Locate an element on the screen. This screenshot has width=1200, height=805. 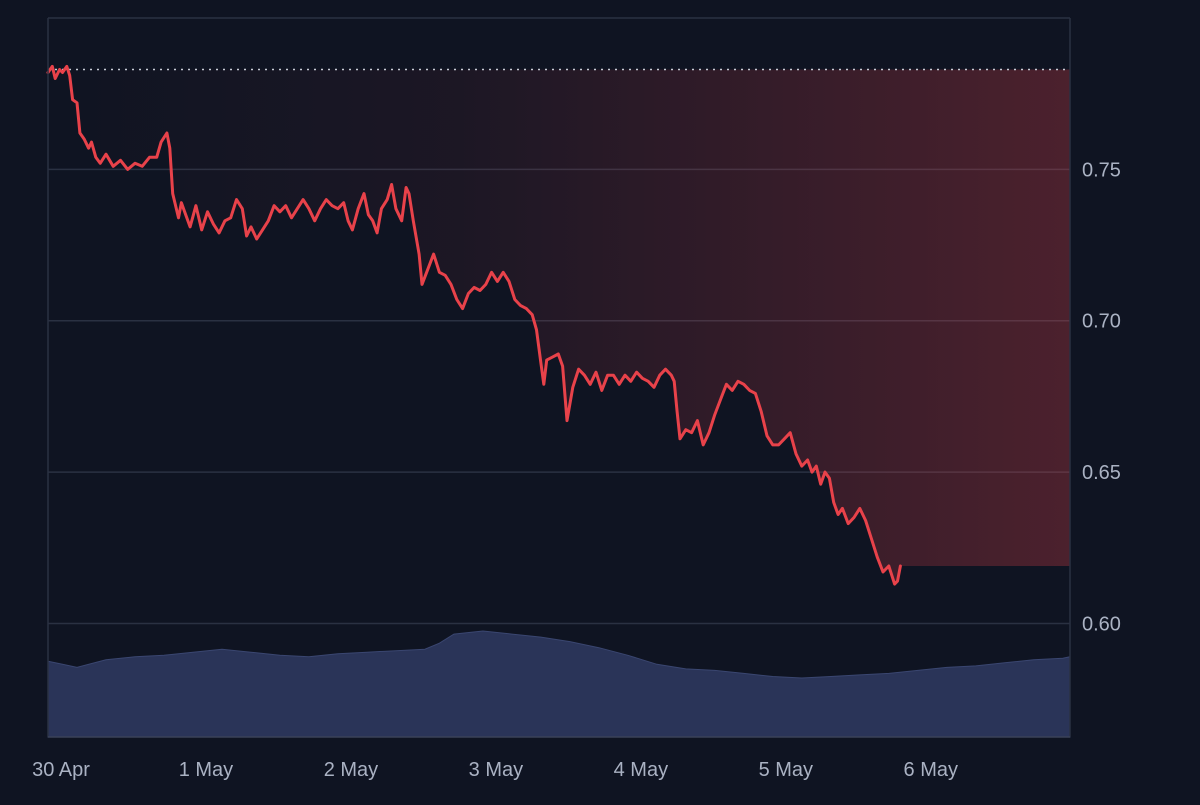
x-tick-label: 3 May is located at coordinates (496, 770).